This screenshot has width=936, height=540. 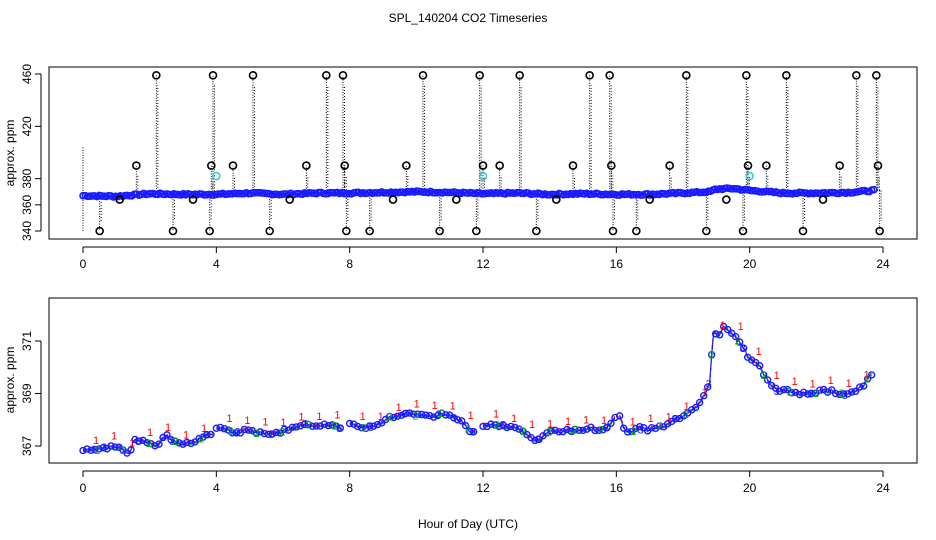 What do you see at coordinates (745, 379) in the screenshot?
I see `series-line-blue` at bounding box center [745, 379].